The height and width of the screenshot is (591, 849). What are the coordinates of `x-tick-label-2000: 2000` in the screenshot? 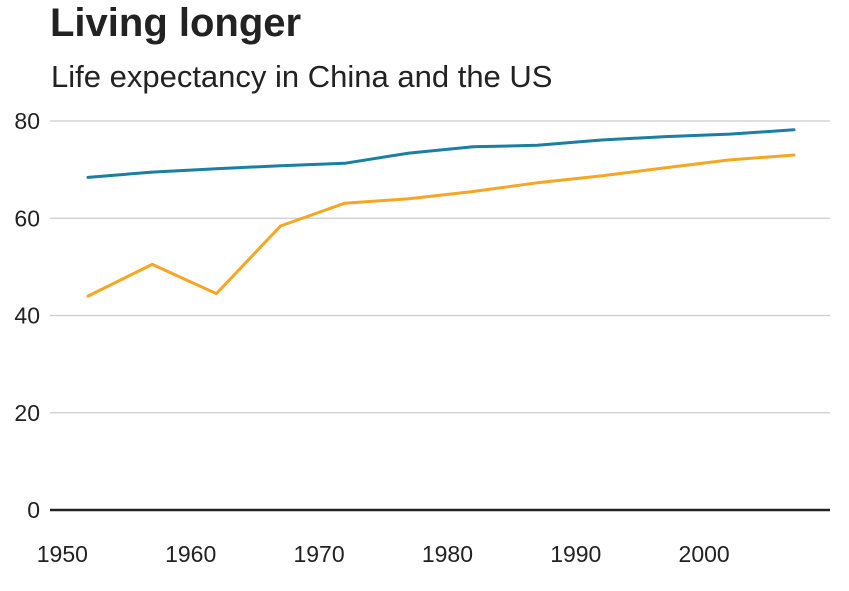 It's located at (704, 554).